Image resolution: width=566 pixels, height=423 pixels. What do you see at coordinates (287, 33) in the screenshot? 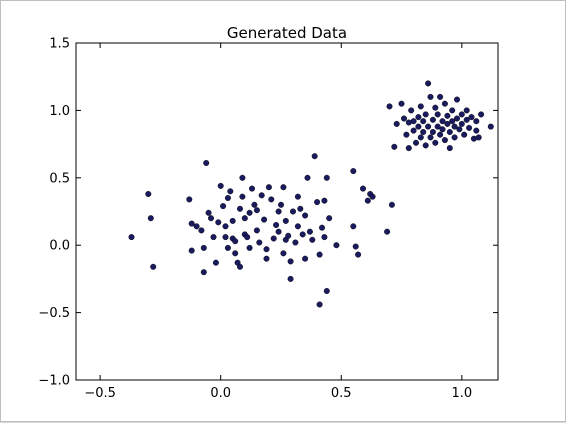
I see `chart-title: Generated Data` at bounding box center [287, 33].